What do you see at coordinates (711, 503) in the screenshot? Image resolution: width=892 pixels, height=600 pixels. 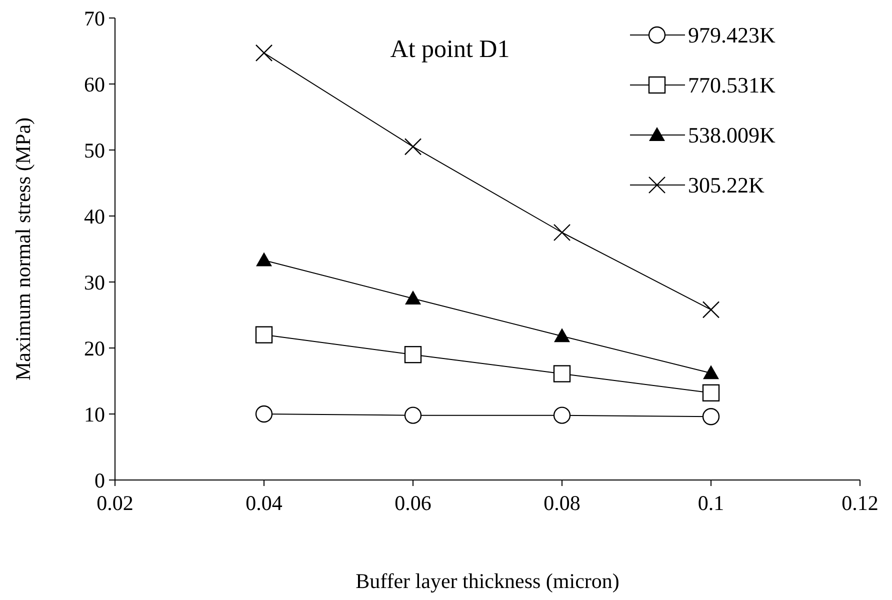 I see `x-tick-label: 0.1` at bounding box center [711, 503].